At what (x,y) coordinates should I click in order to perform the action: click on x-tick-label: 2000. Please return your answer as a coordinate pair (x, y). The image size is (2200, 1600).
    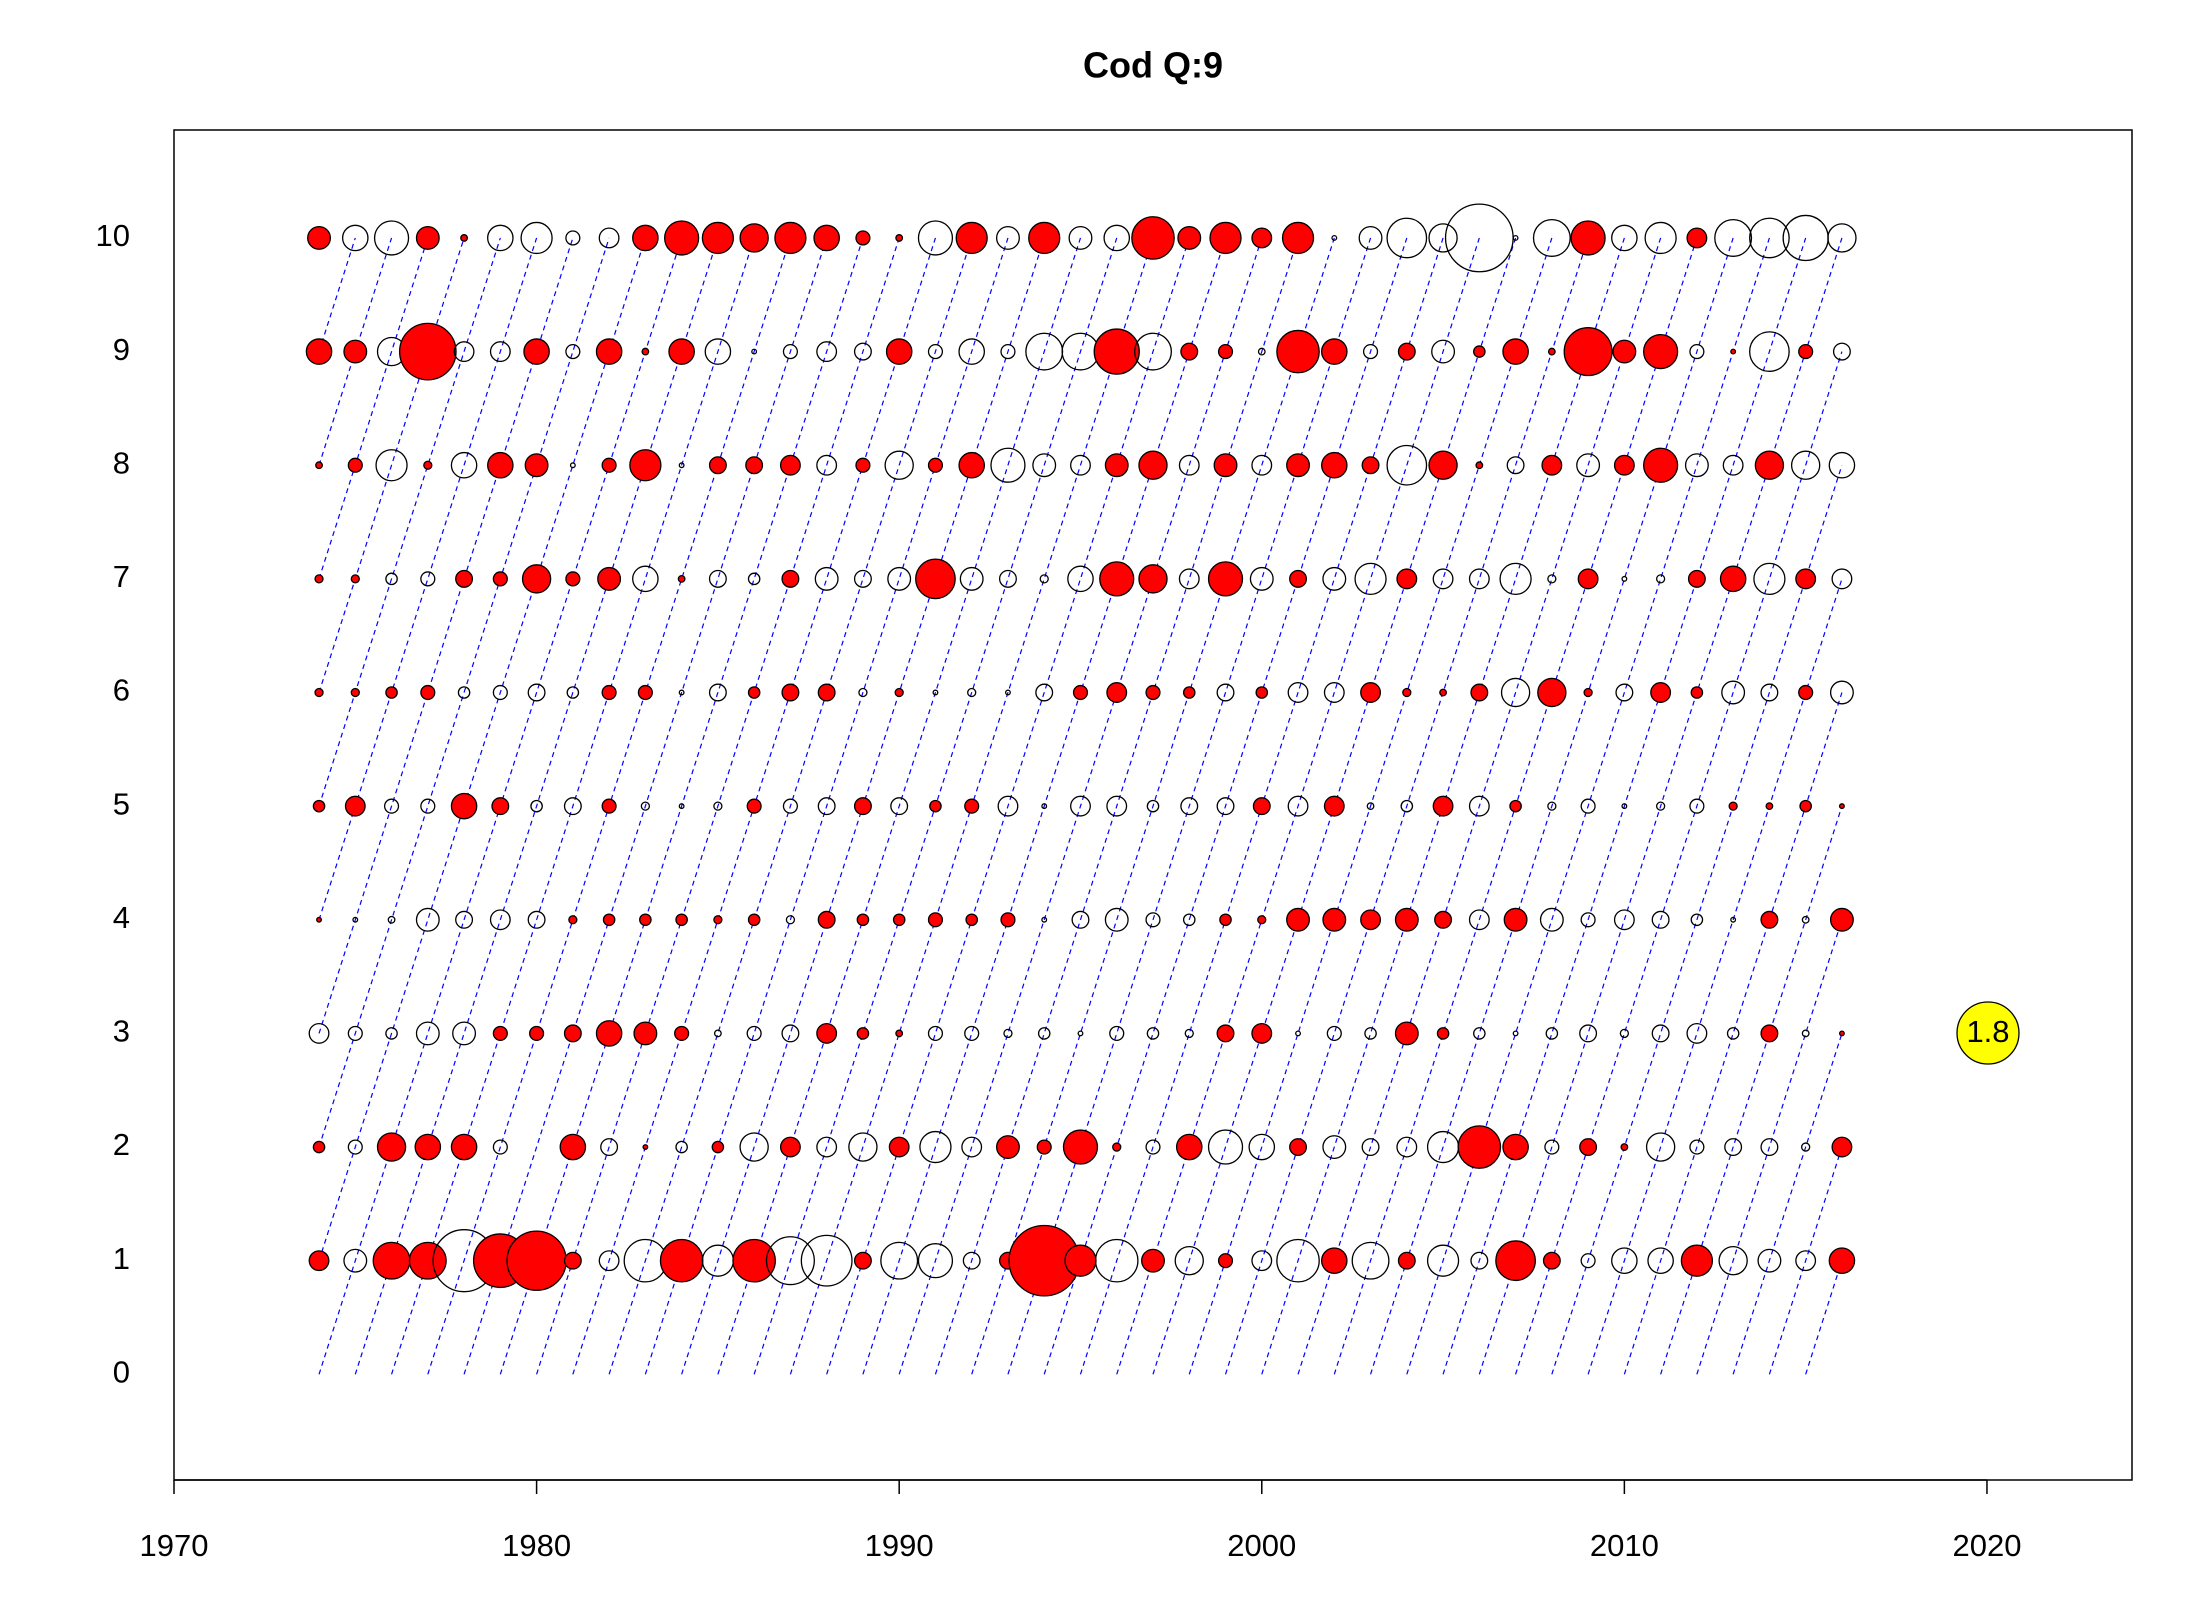
    Looking at the image, I should click on (1261, 1545).